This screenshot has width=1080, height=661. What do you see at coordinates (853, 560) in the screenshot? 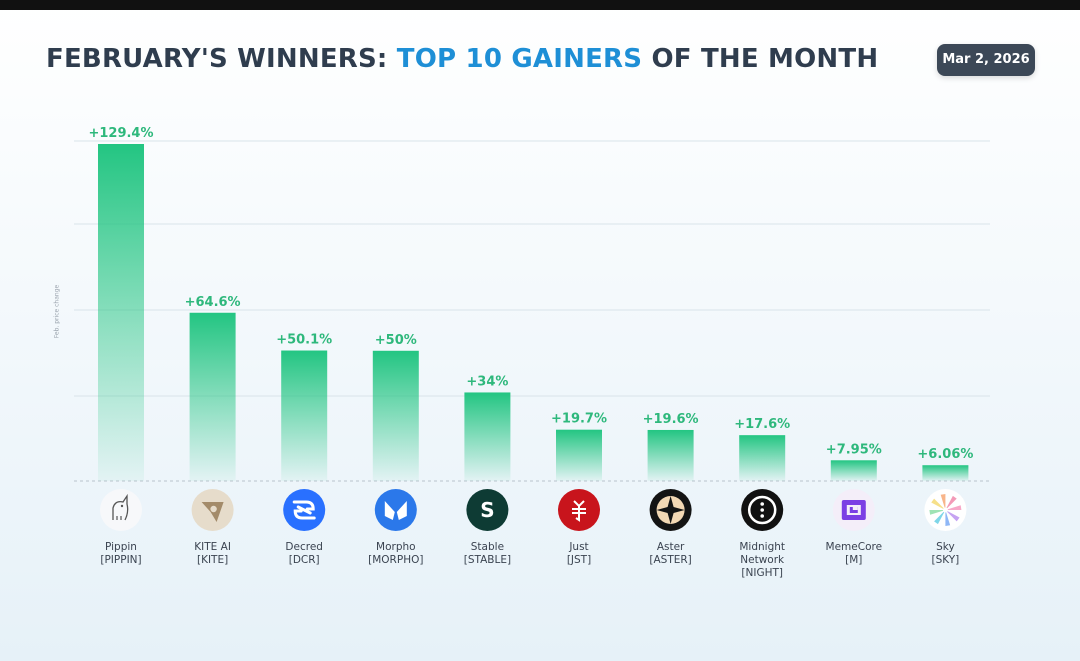
I see `category-ticker: [M]` at bounding box center [853, 560].